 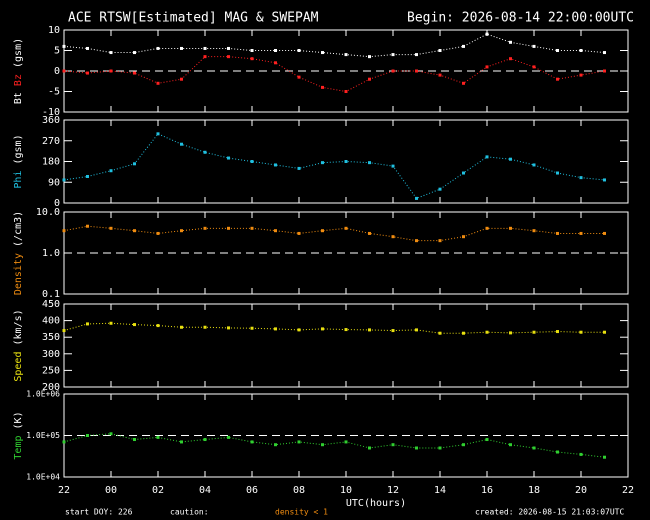 I want to click on y-tick-label: 360, so click(x=51, y=120).